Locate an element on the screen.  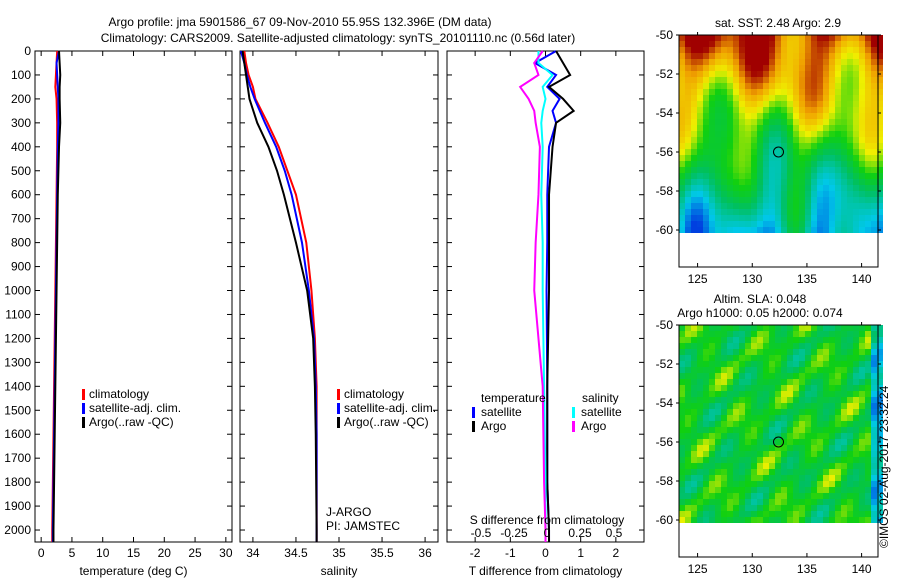
x-tick-label: -2 is located at coordinates (475, 553).